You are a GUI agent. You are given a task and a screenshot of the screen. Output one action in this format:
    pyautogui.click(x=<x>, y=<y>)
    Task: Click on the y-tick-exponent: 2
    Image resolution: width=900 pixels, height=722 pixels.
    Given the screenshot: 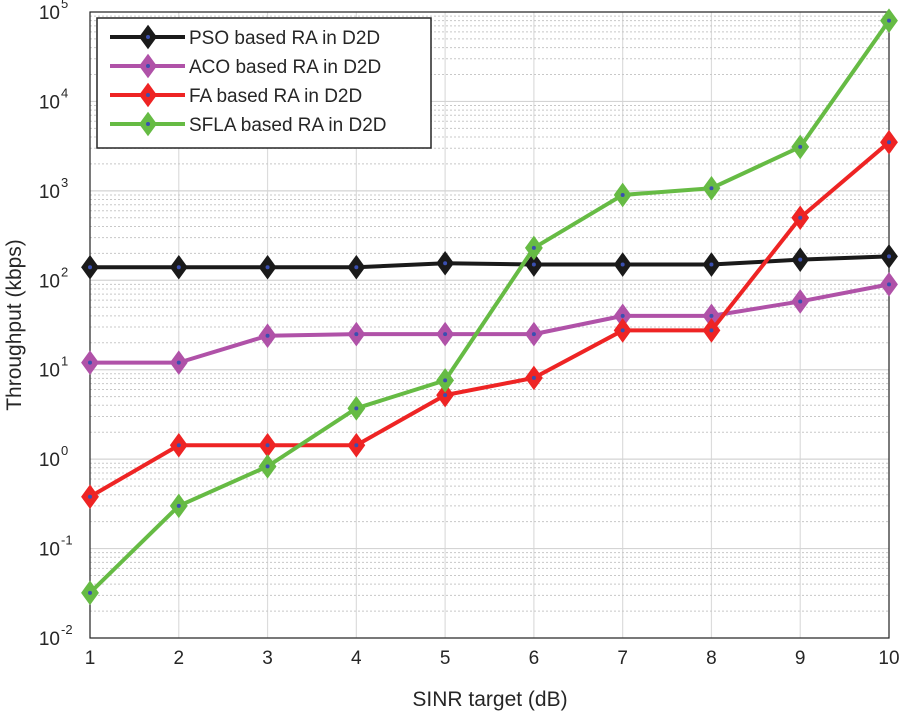 What is the action you would take?
    pyautogui.click(x=64, y=271)
    